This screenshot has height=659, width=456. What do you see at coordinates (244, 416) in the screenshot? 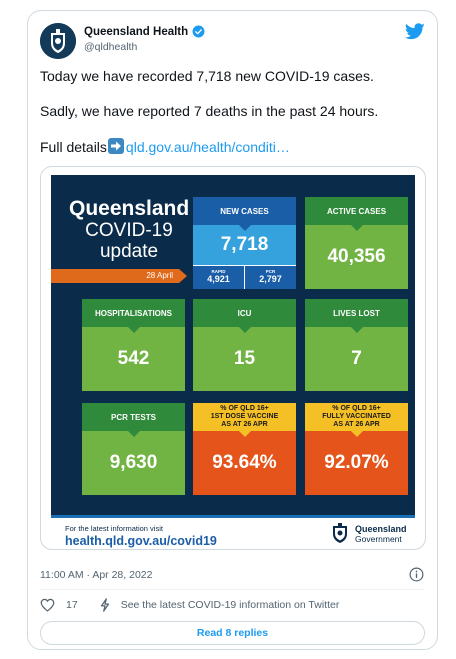
I see `label-line: 1ST DOSE VACCINE` at bounding box center [244, 416].